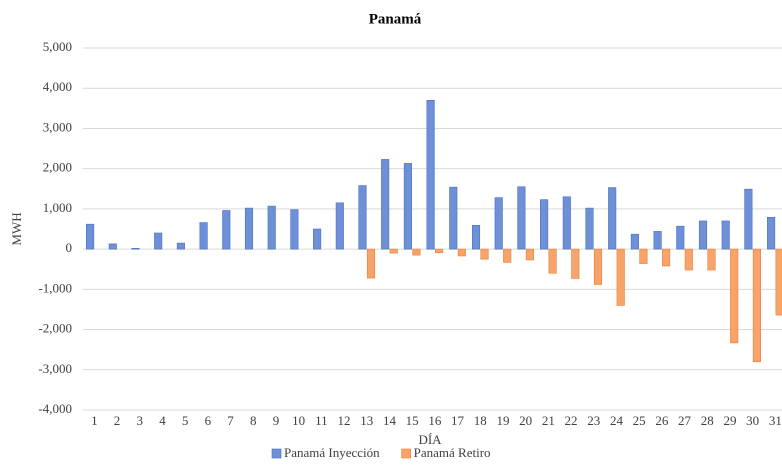  Describe the element at coordinates (55, 368) in the screenshot. I see `y-tick-label: -3,000` at that location.